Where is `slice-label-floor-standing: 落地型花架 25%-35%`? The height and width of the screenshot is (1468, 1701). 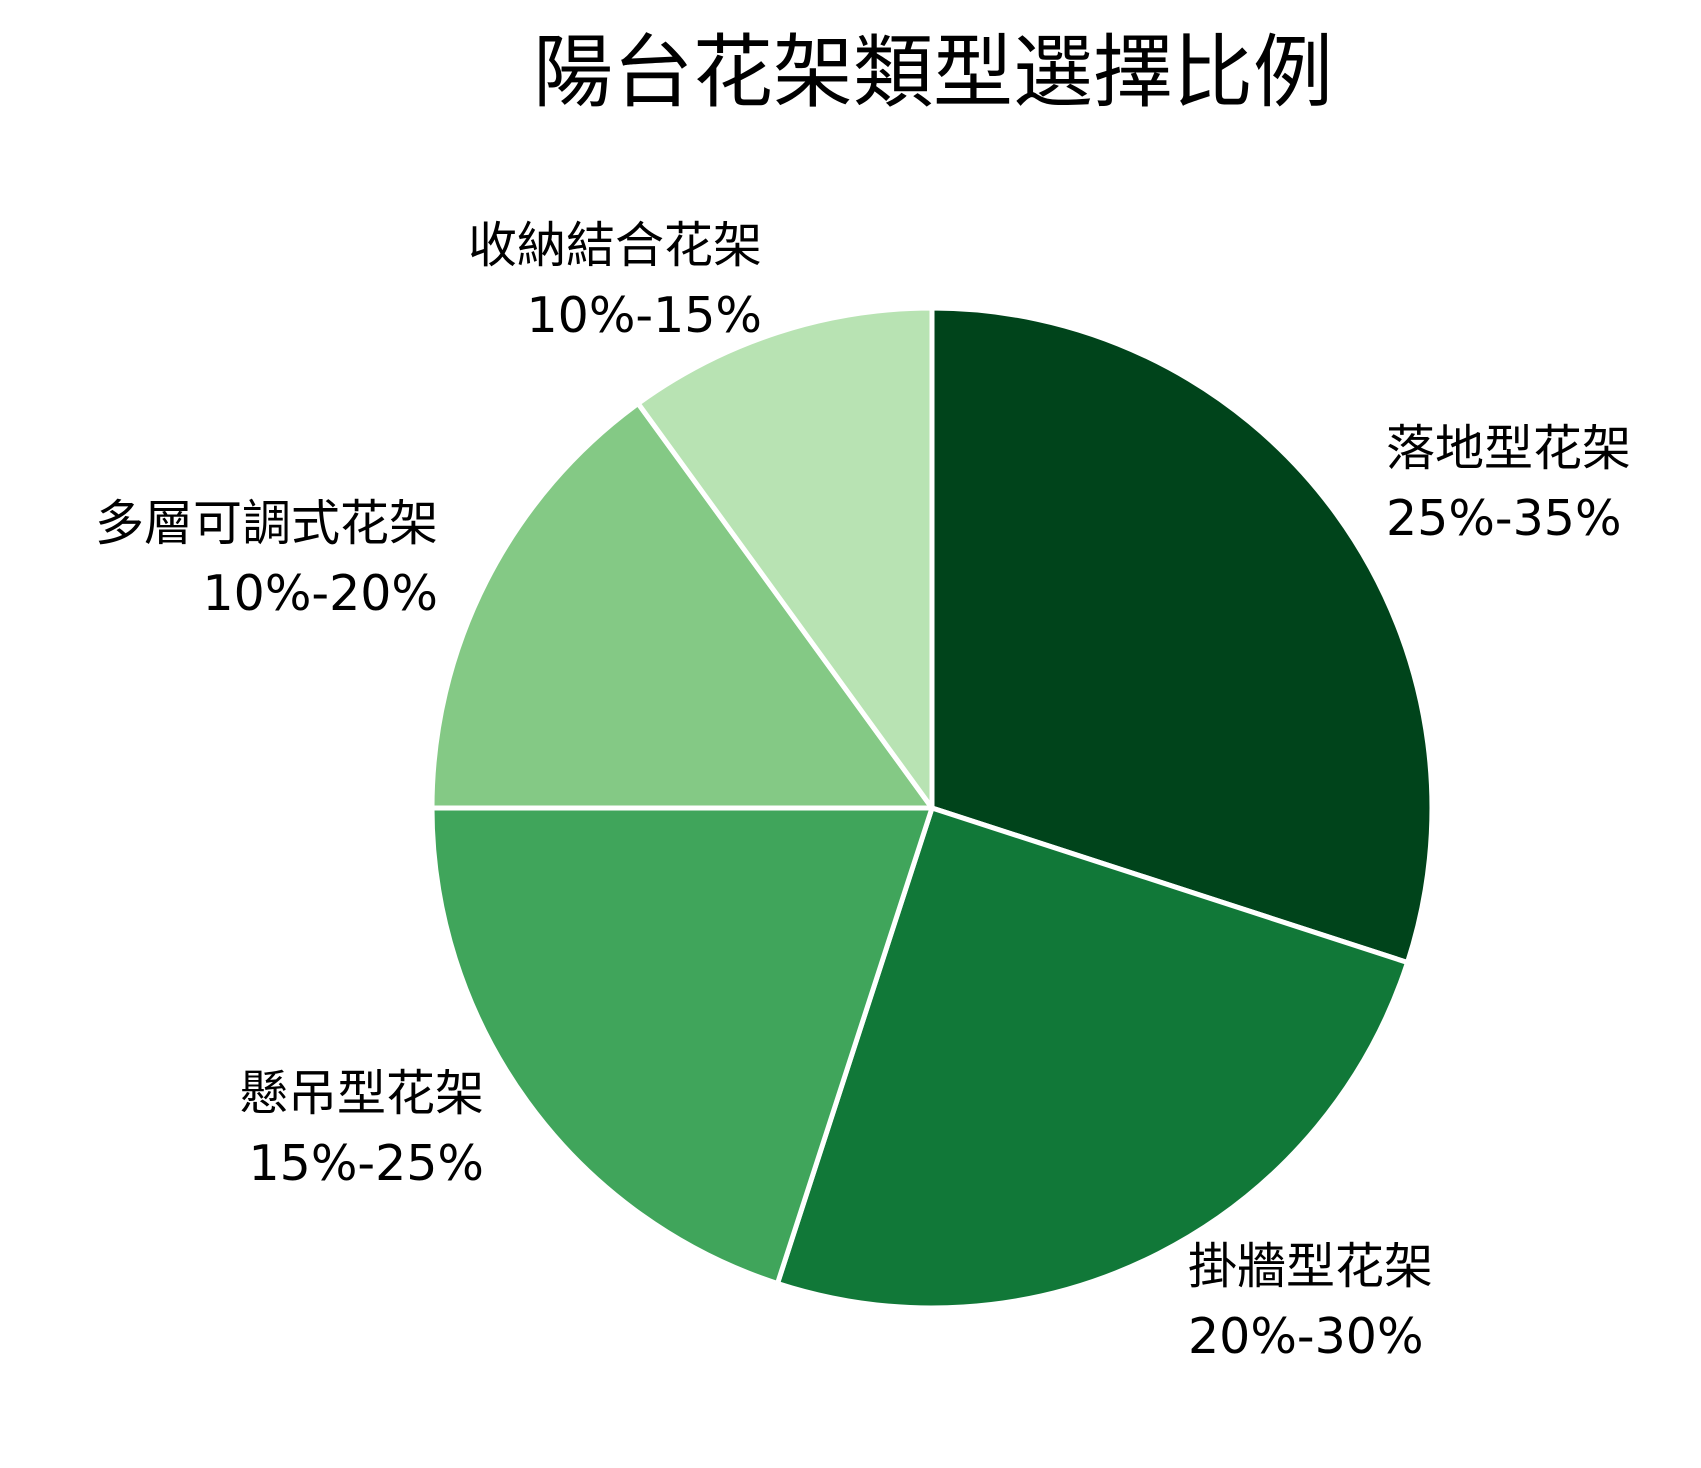
slice-label-floor-standing: 落地型花架 25%-35% is located at coordinates (1508, 483).